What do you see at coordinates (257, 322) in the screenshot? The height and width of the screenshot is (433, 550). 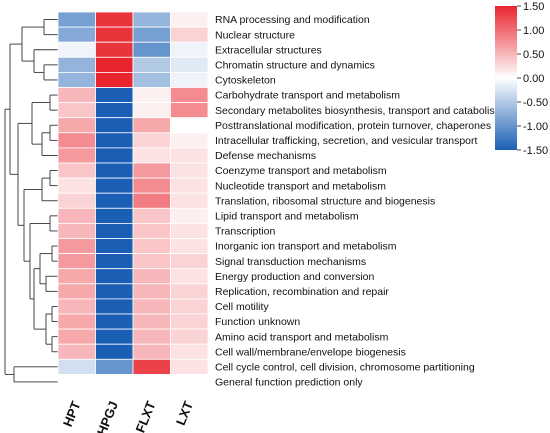 I see `row-label: Function unknown` at bounding box center [257, 322].